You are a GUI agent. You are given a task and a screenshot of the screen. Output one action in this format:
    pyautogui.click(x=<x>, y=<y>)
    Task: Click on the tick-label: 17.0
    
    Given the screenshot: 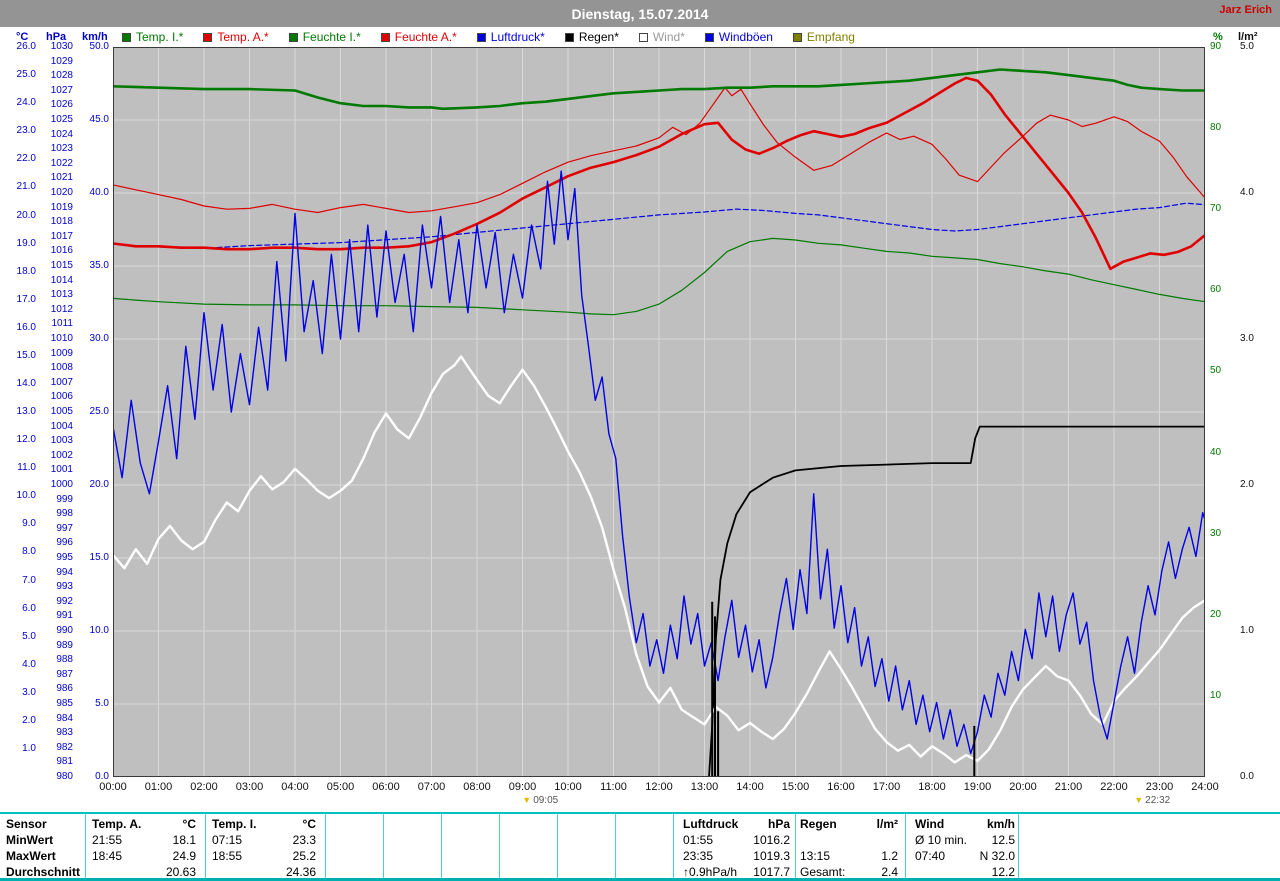 What is the action you would take?
    pyautogui.click(x=26, y=299)
    